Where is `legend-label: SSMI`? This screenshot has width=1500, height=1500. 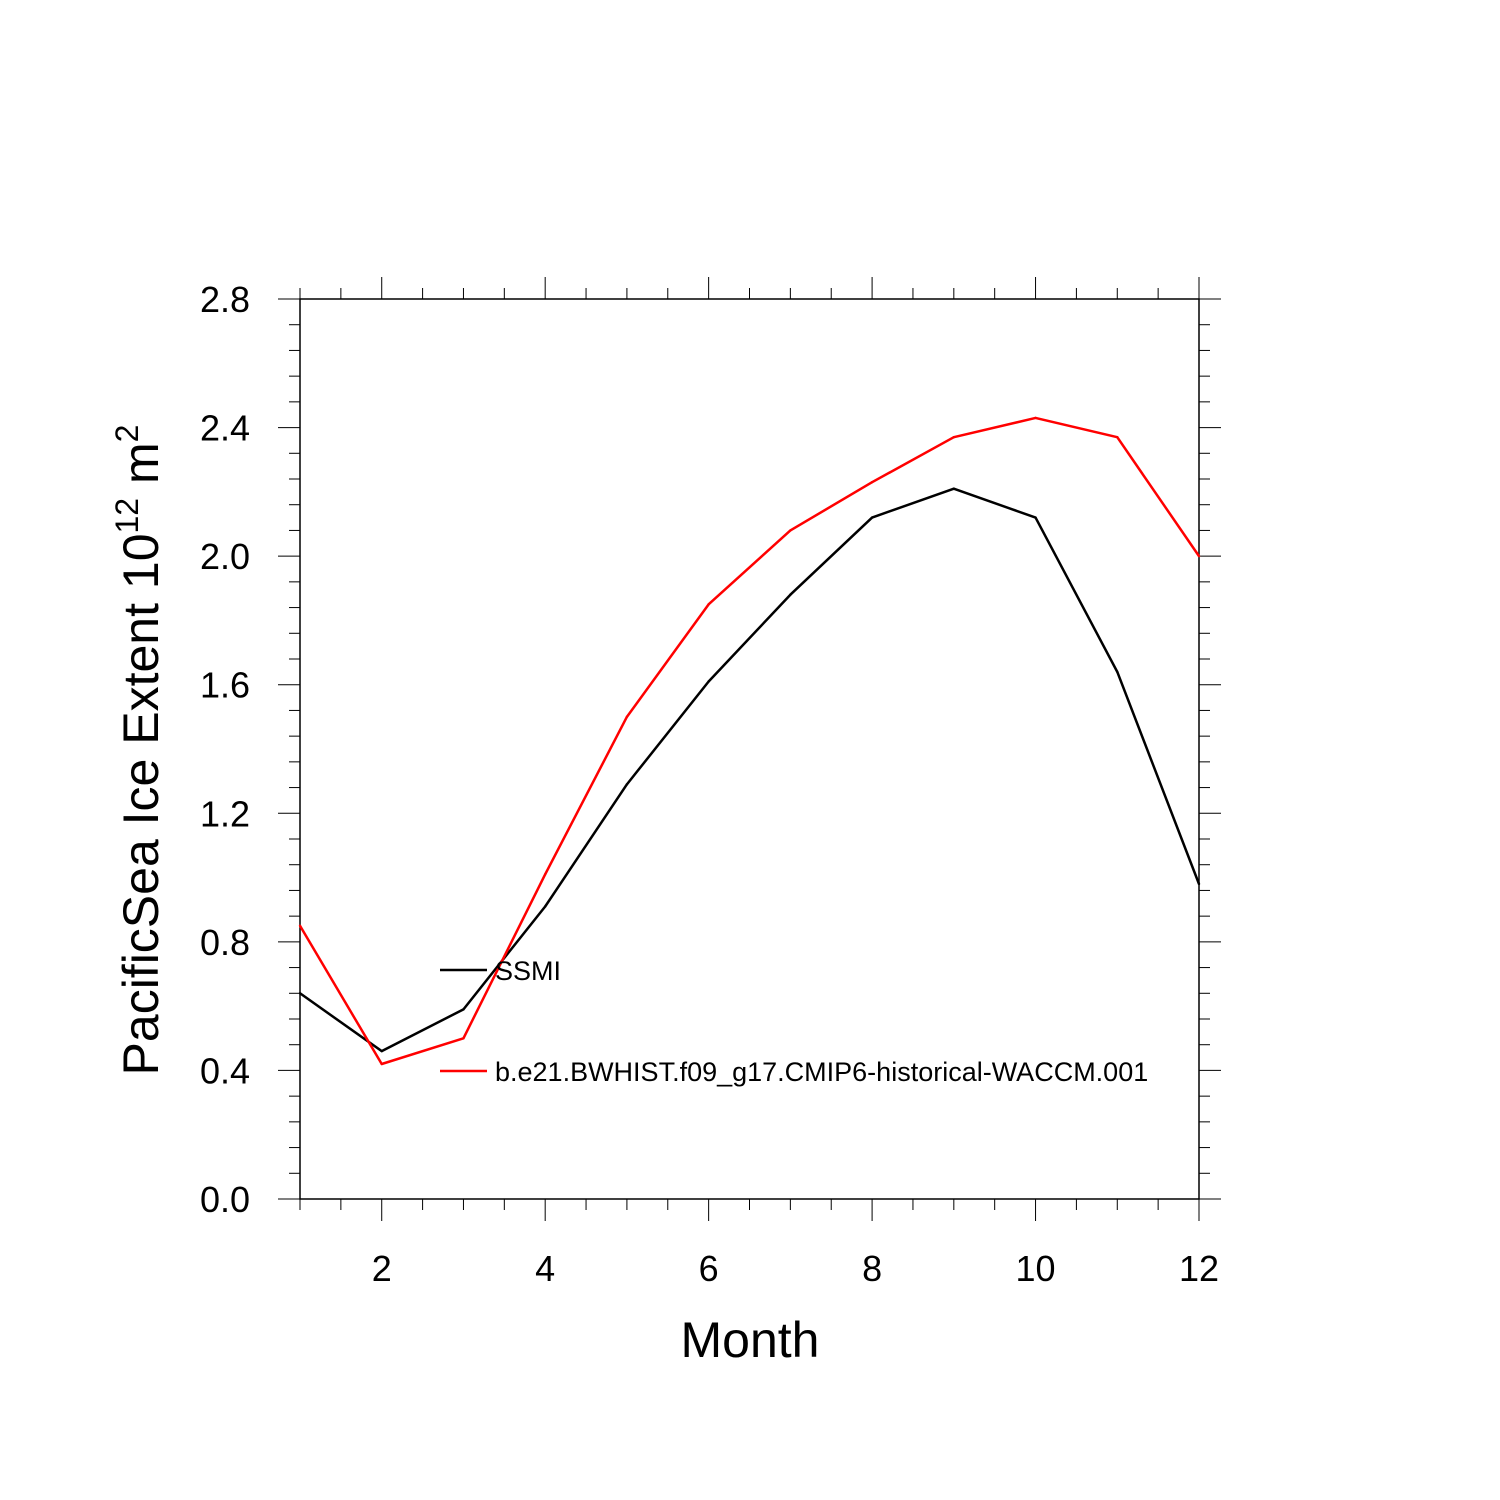 legend-label: SSMI is located at coordinates (528, 971).